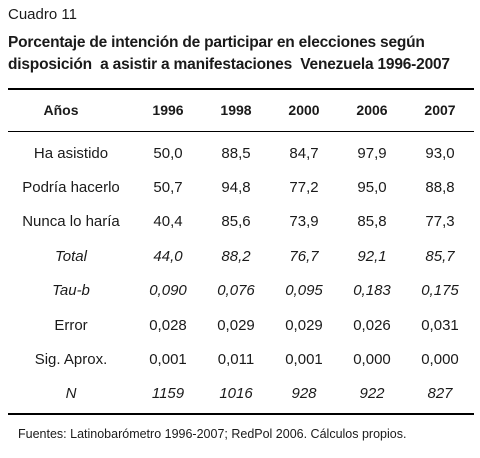 The width and height of the screenshot is (480, 458). I want to click on table-cell: 0,076, so click(236, 291).